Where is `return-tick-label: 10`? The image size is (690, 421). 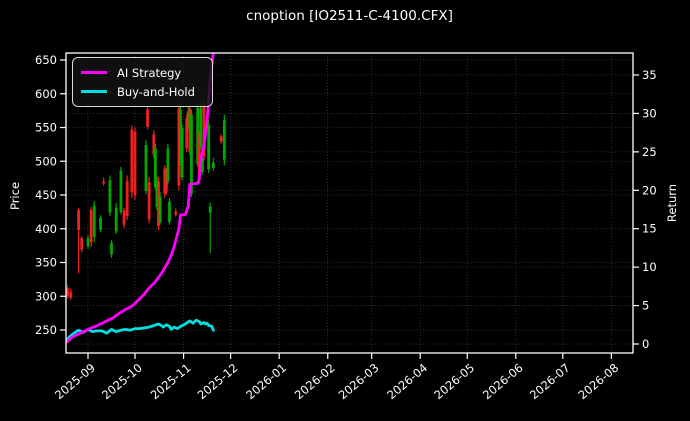
return-tick-label: 10 is located at coordinates (649, 267).